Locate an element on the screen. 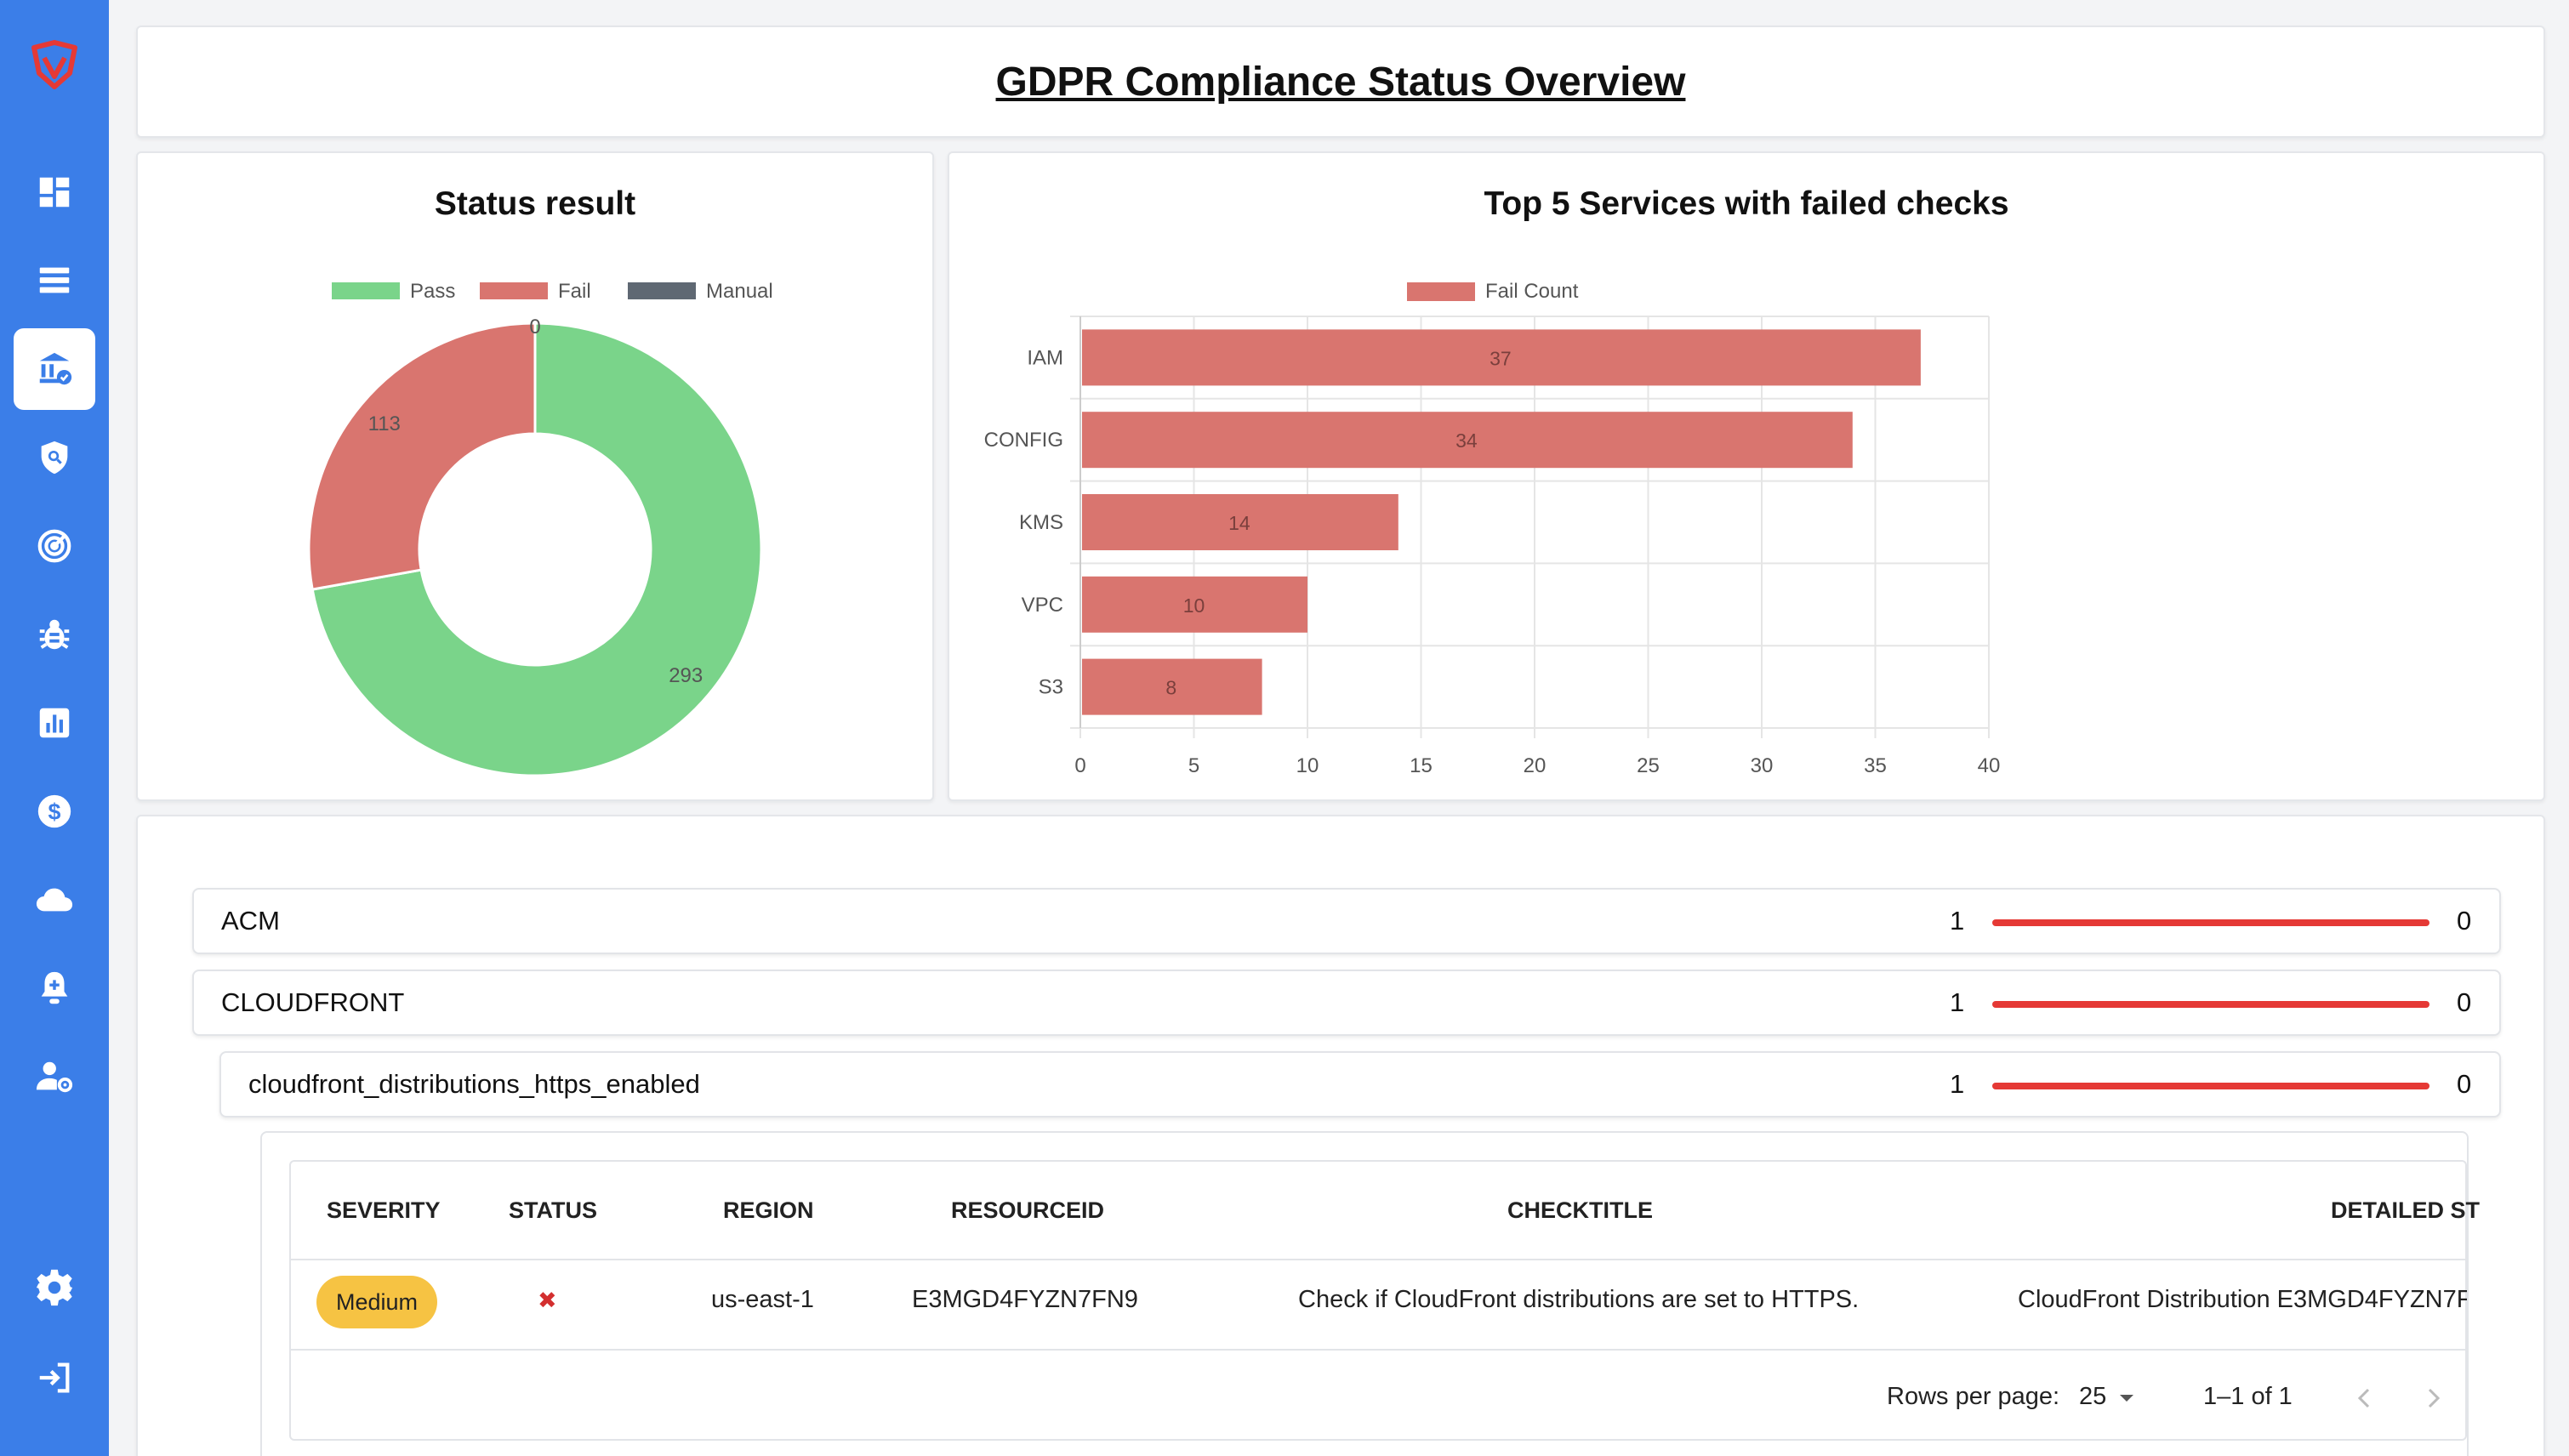 Image resolution: width=2569 pixels, height=1456 pixels. x-tick-label: 10 is located at coordinates (1307, 765).